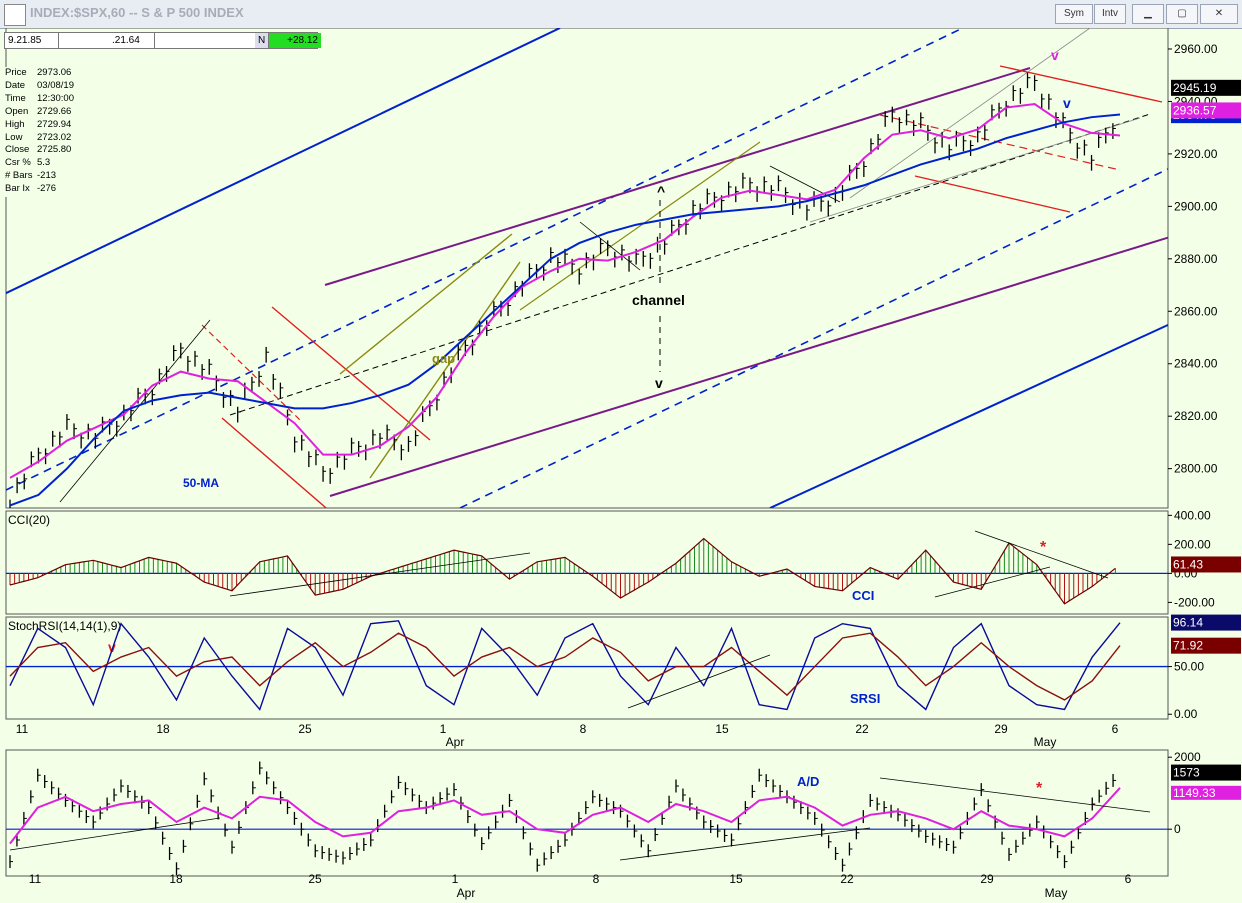  I want to click on x-tick-label-top: 18, so click(163, 729).